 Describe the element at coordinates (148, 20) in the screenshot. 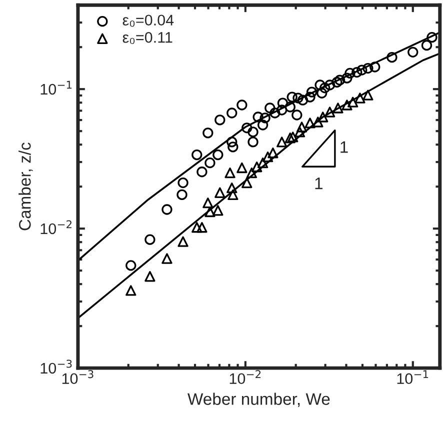

I see `legend-label: ε₀=0.04` at that location.